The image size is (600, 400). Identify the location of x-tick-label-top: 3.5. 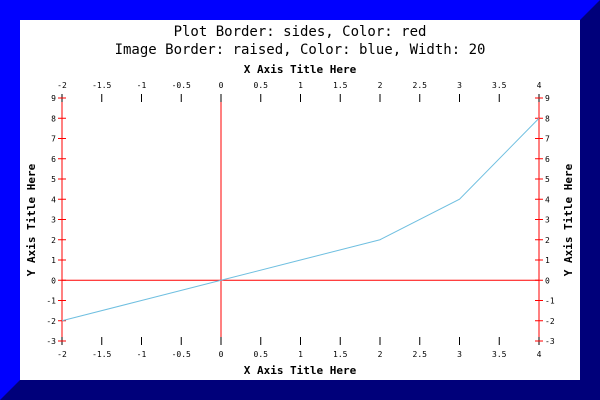
(499, 85).